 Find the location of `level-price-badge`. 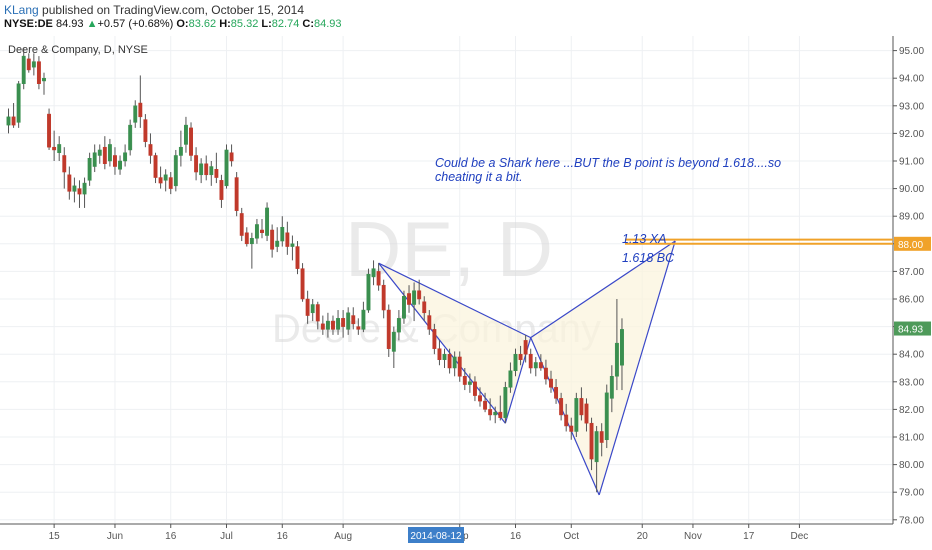

level-price-badge is located at coordinates (912, 243).